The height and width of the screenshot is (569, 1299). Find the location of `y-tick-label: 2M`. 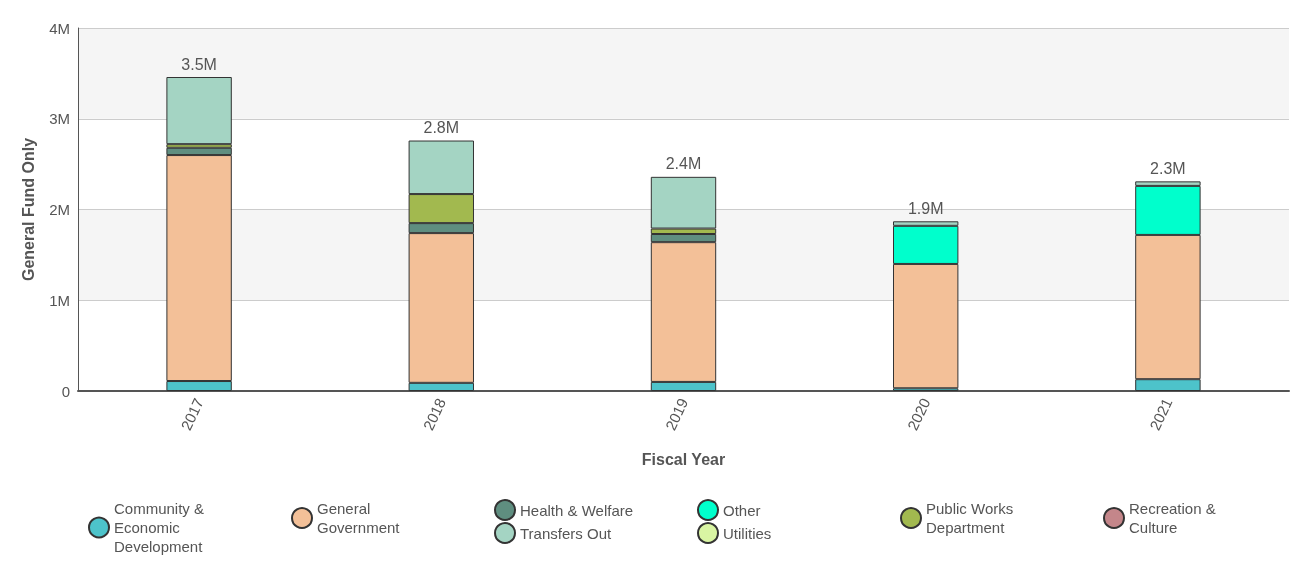

y-tick-label: 2M is located at coordinates (59, 209).